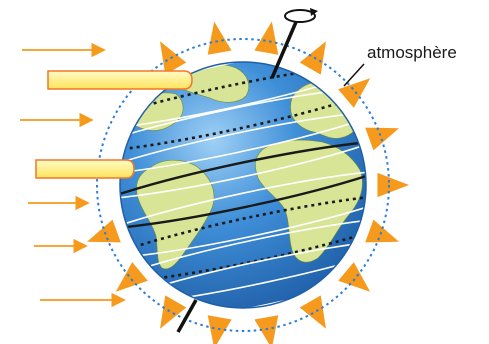  I want to click on rotation-axis-bottom, so click(187, 316).